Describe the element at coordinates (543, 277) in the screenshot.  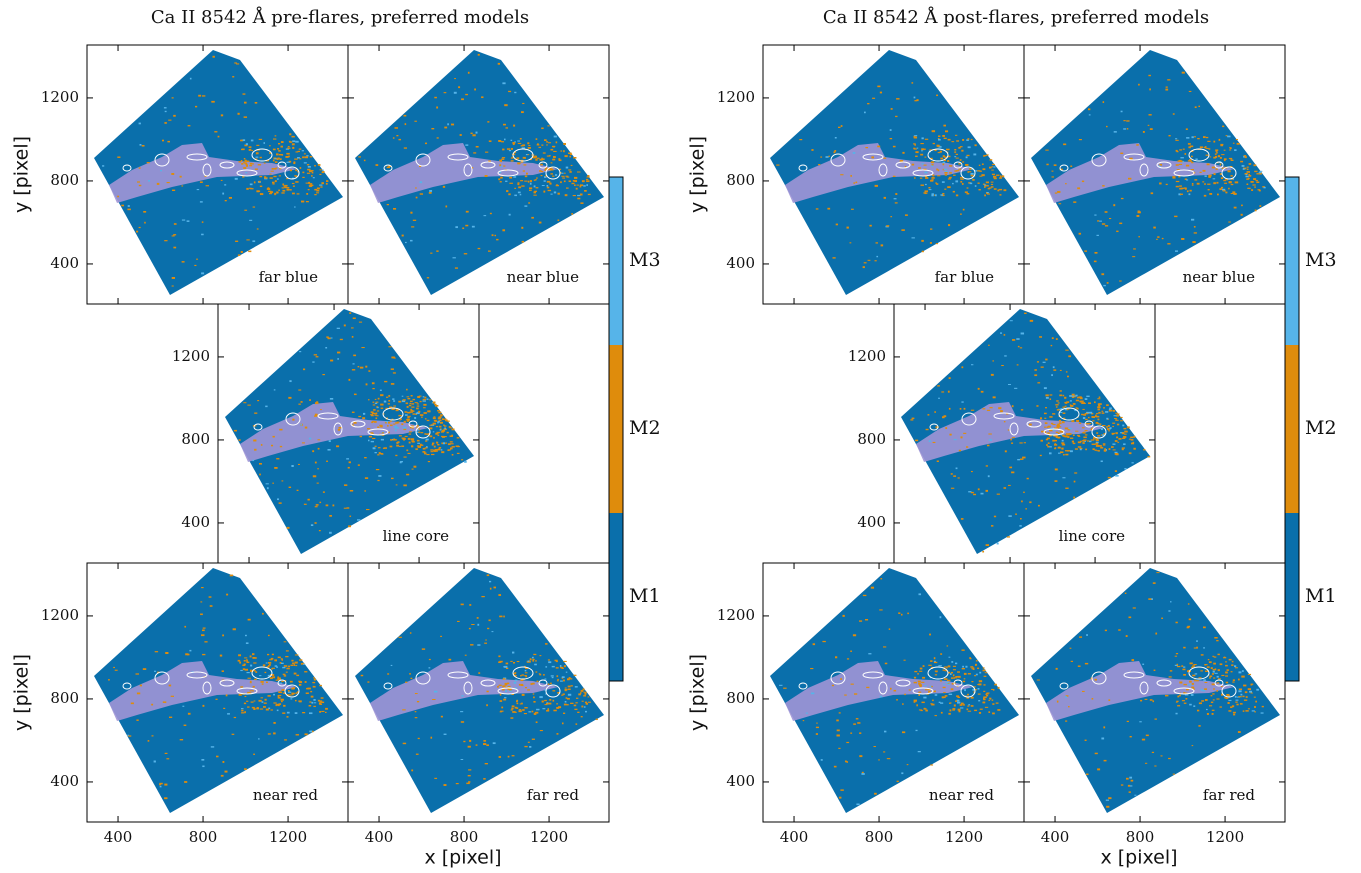
I see `panel-label: near blue` at that location.